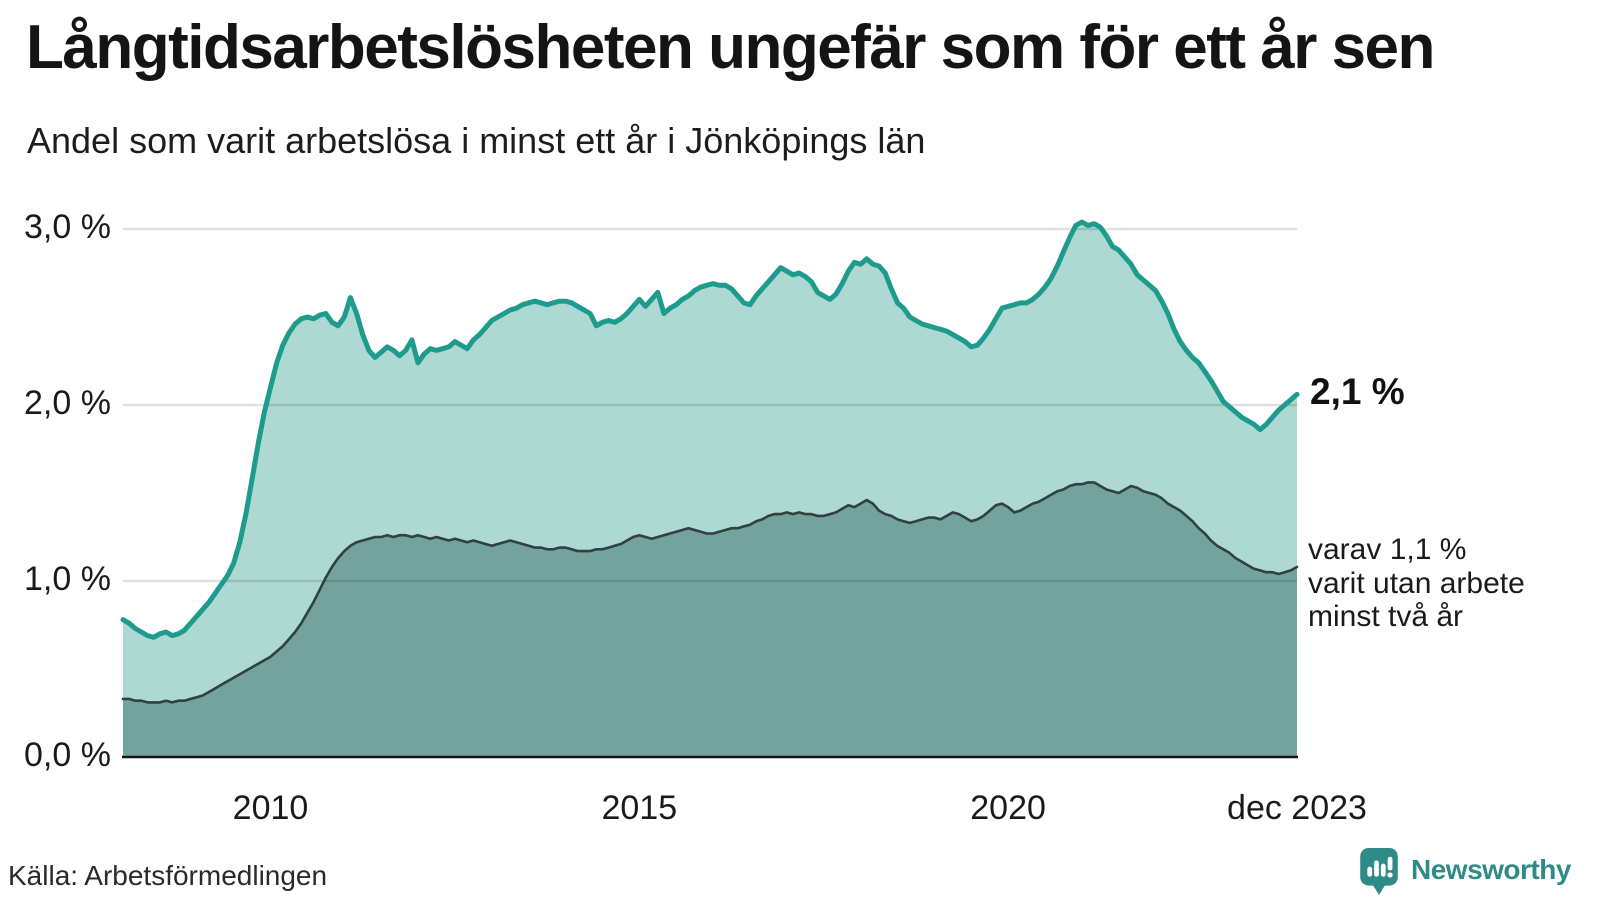  What do you see at coordinates (1008, 808) in the screenshot?
I see `x-tick-label: 2020` at bounding box center [1008, 808].